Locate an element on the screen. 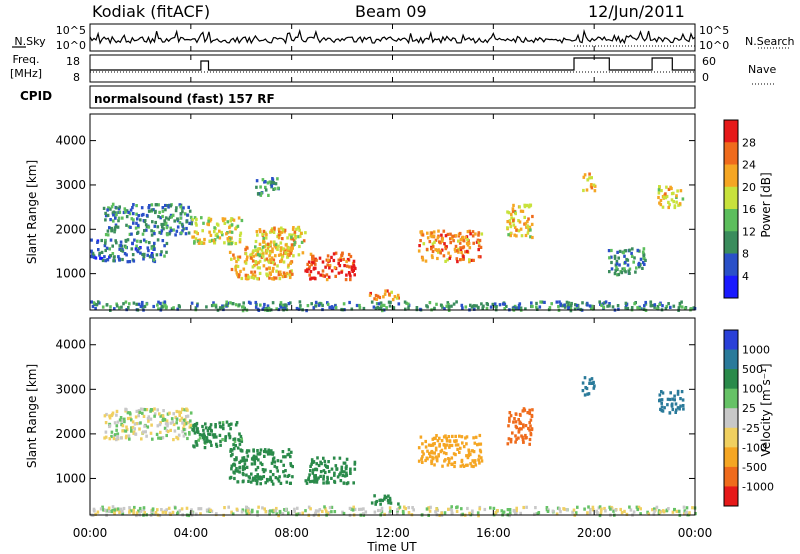 The width and height of the screenshot is (800, 554). colorbar-swatch is located at coordinates (731, 131).